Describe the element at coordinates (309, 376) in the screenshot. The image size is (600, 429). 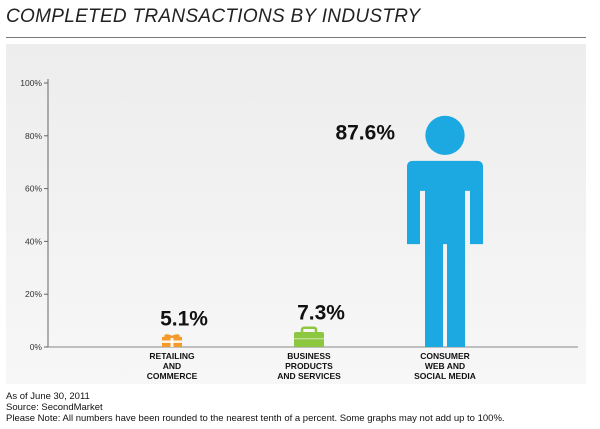
I see `category-label: AND SERVICES` at that location.